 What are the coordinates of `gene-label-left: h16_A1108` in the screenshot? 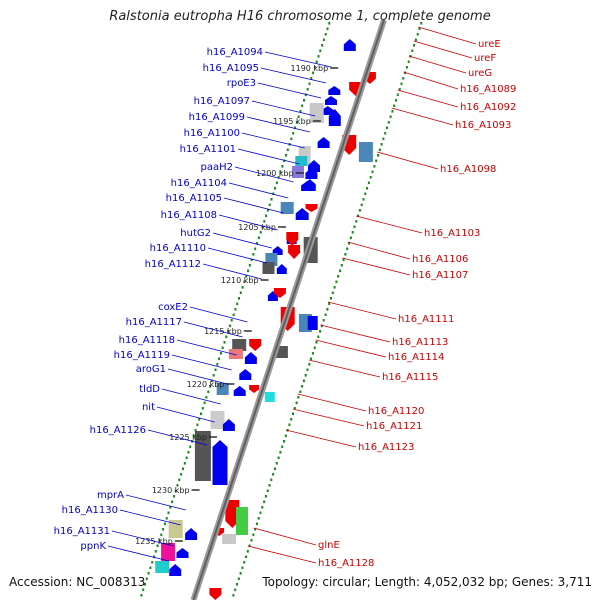 It's located at (189, 215).